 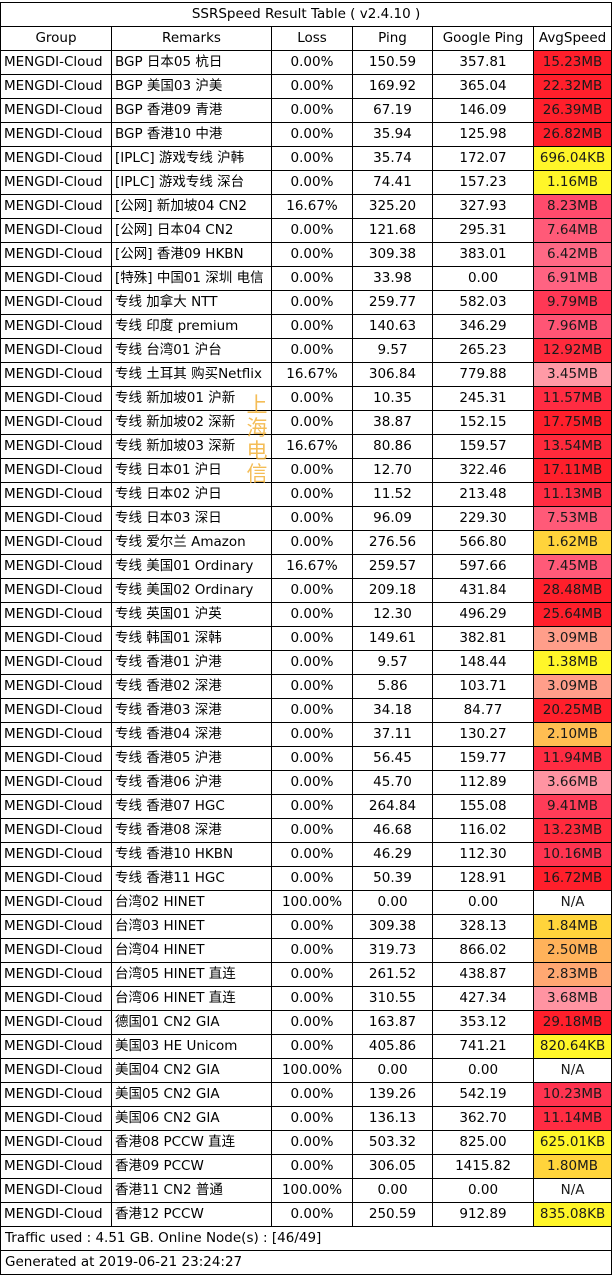 What do you see at coordinates (572, 230) in the screenshot?
I see `cell-avg-speed: 7.64MB` at bounding box center [572, 230].